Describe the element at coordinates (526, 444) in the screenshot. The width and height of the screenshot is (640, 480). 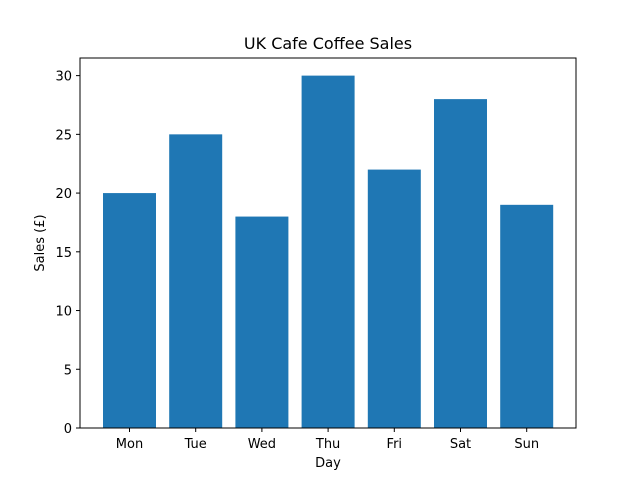
I see `x-tick-label: Sun` at that location.